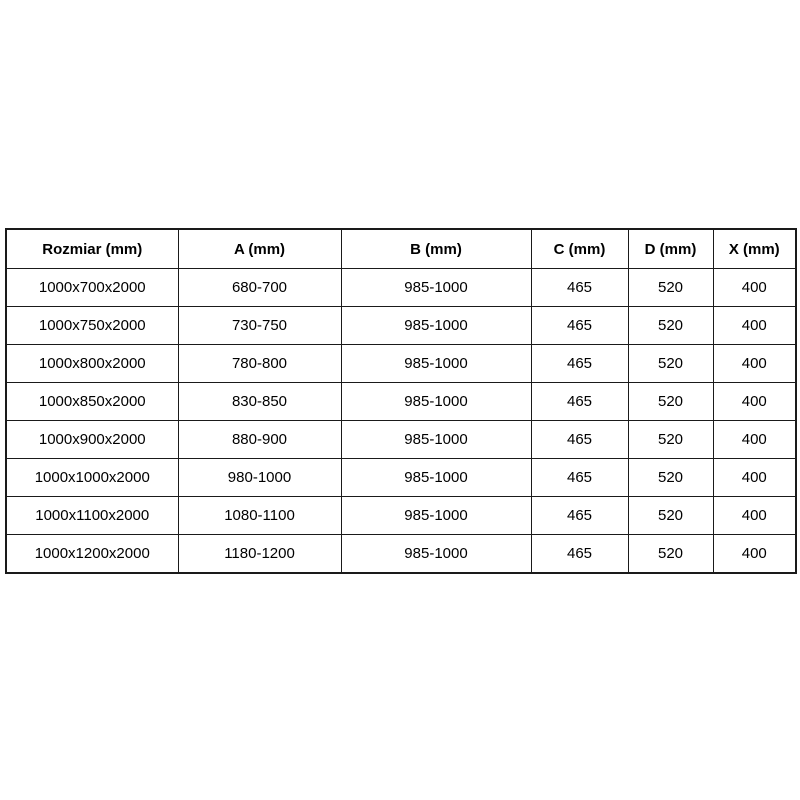 This screenshot has width=800, height=800. I want to click on table-row: 1000x1200x2000 1180-1200 985-1000 465 520 400, so click(401, 554).